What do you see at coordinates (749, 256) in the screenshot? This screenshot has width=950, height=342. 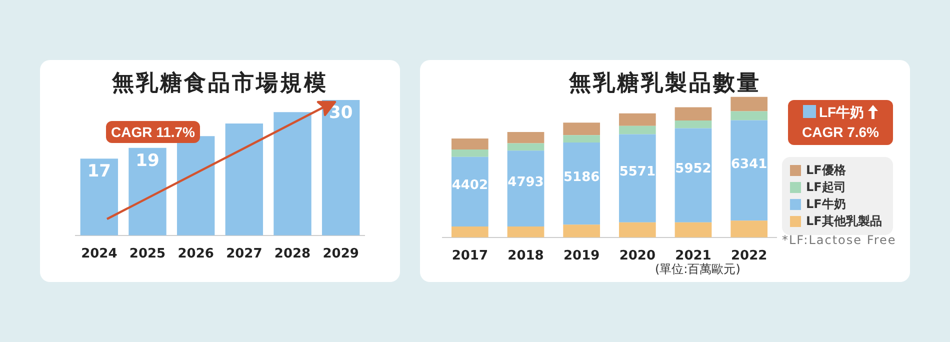 I see `x-tick-label: 2022` at bounding box center [749, 256].